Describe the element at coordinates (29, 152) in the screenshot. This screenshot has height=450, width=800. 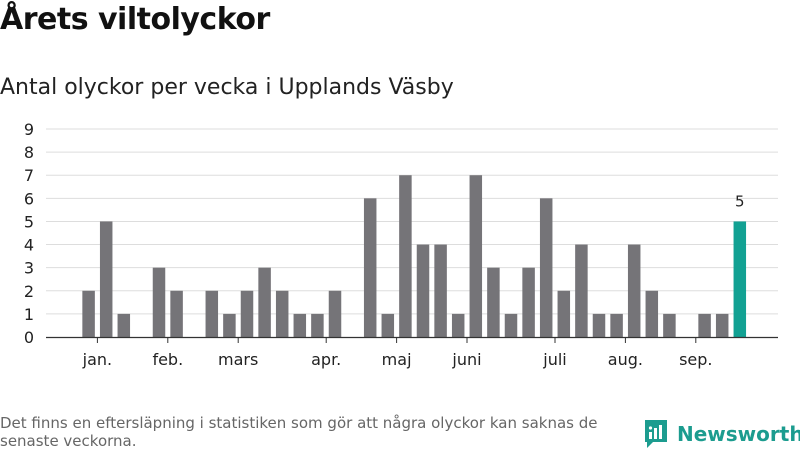
I see `y-tick-label: 8` at that location.